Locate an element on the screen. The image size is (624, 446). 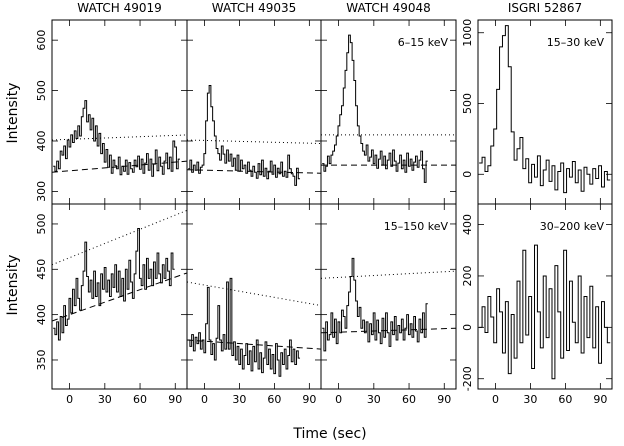
energy-band-label: 6–15 keV is located at coordinates (423, 42).